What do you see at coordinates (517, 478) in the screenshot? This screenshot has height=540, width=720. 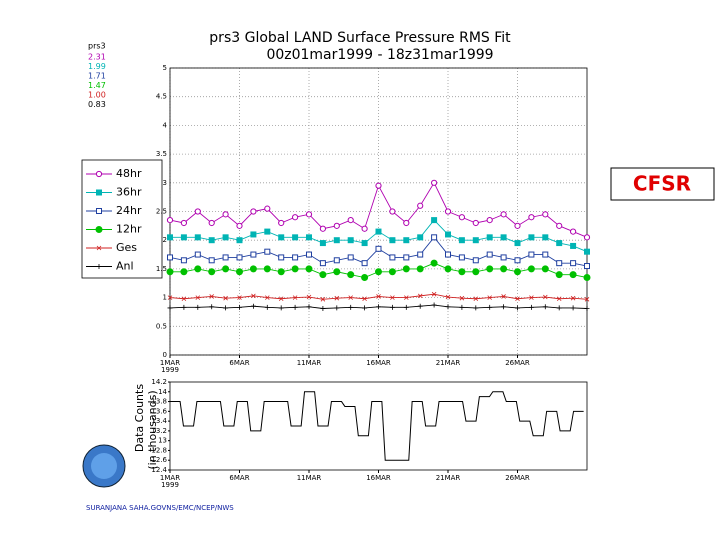 I see `x-tick-label: 26MAR` at bounding box center [517, 478].